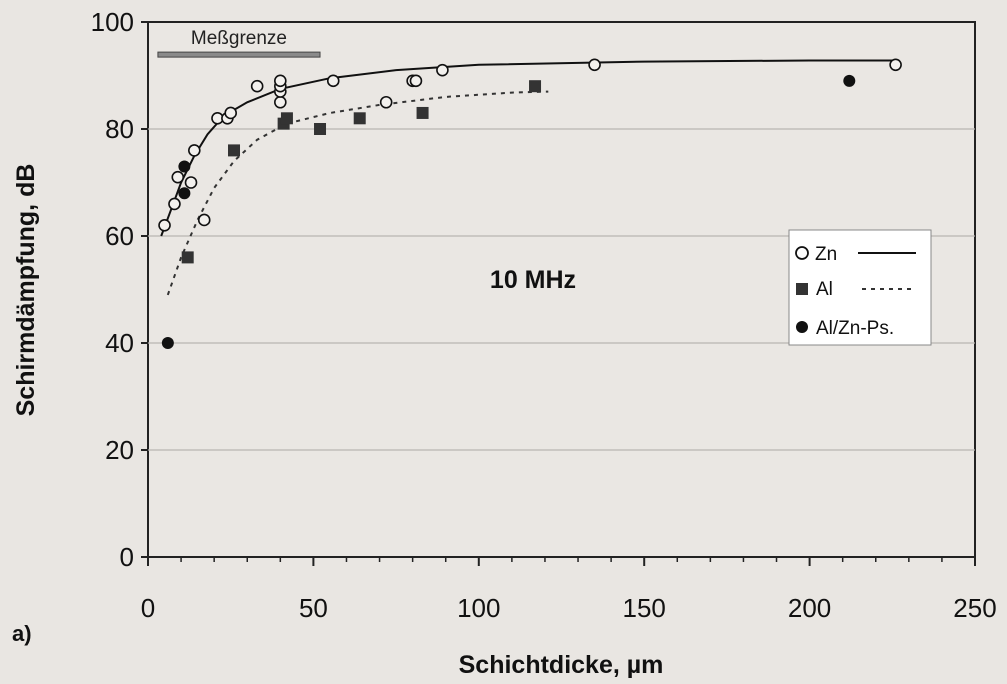  I want to click on x-tick-label-200: 200, so click(809, 608).